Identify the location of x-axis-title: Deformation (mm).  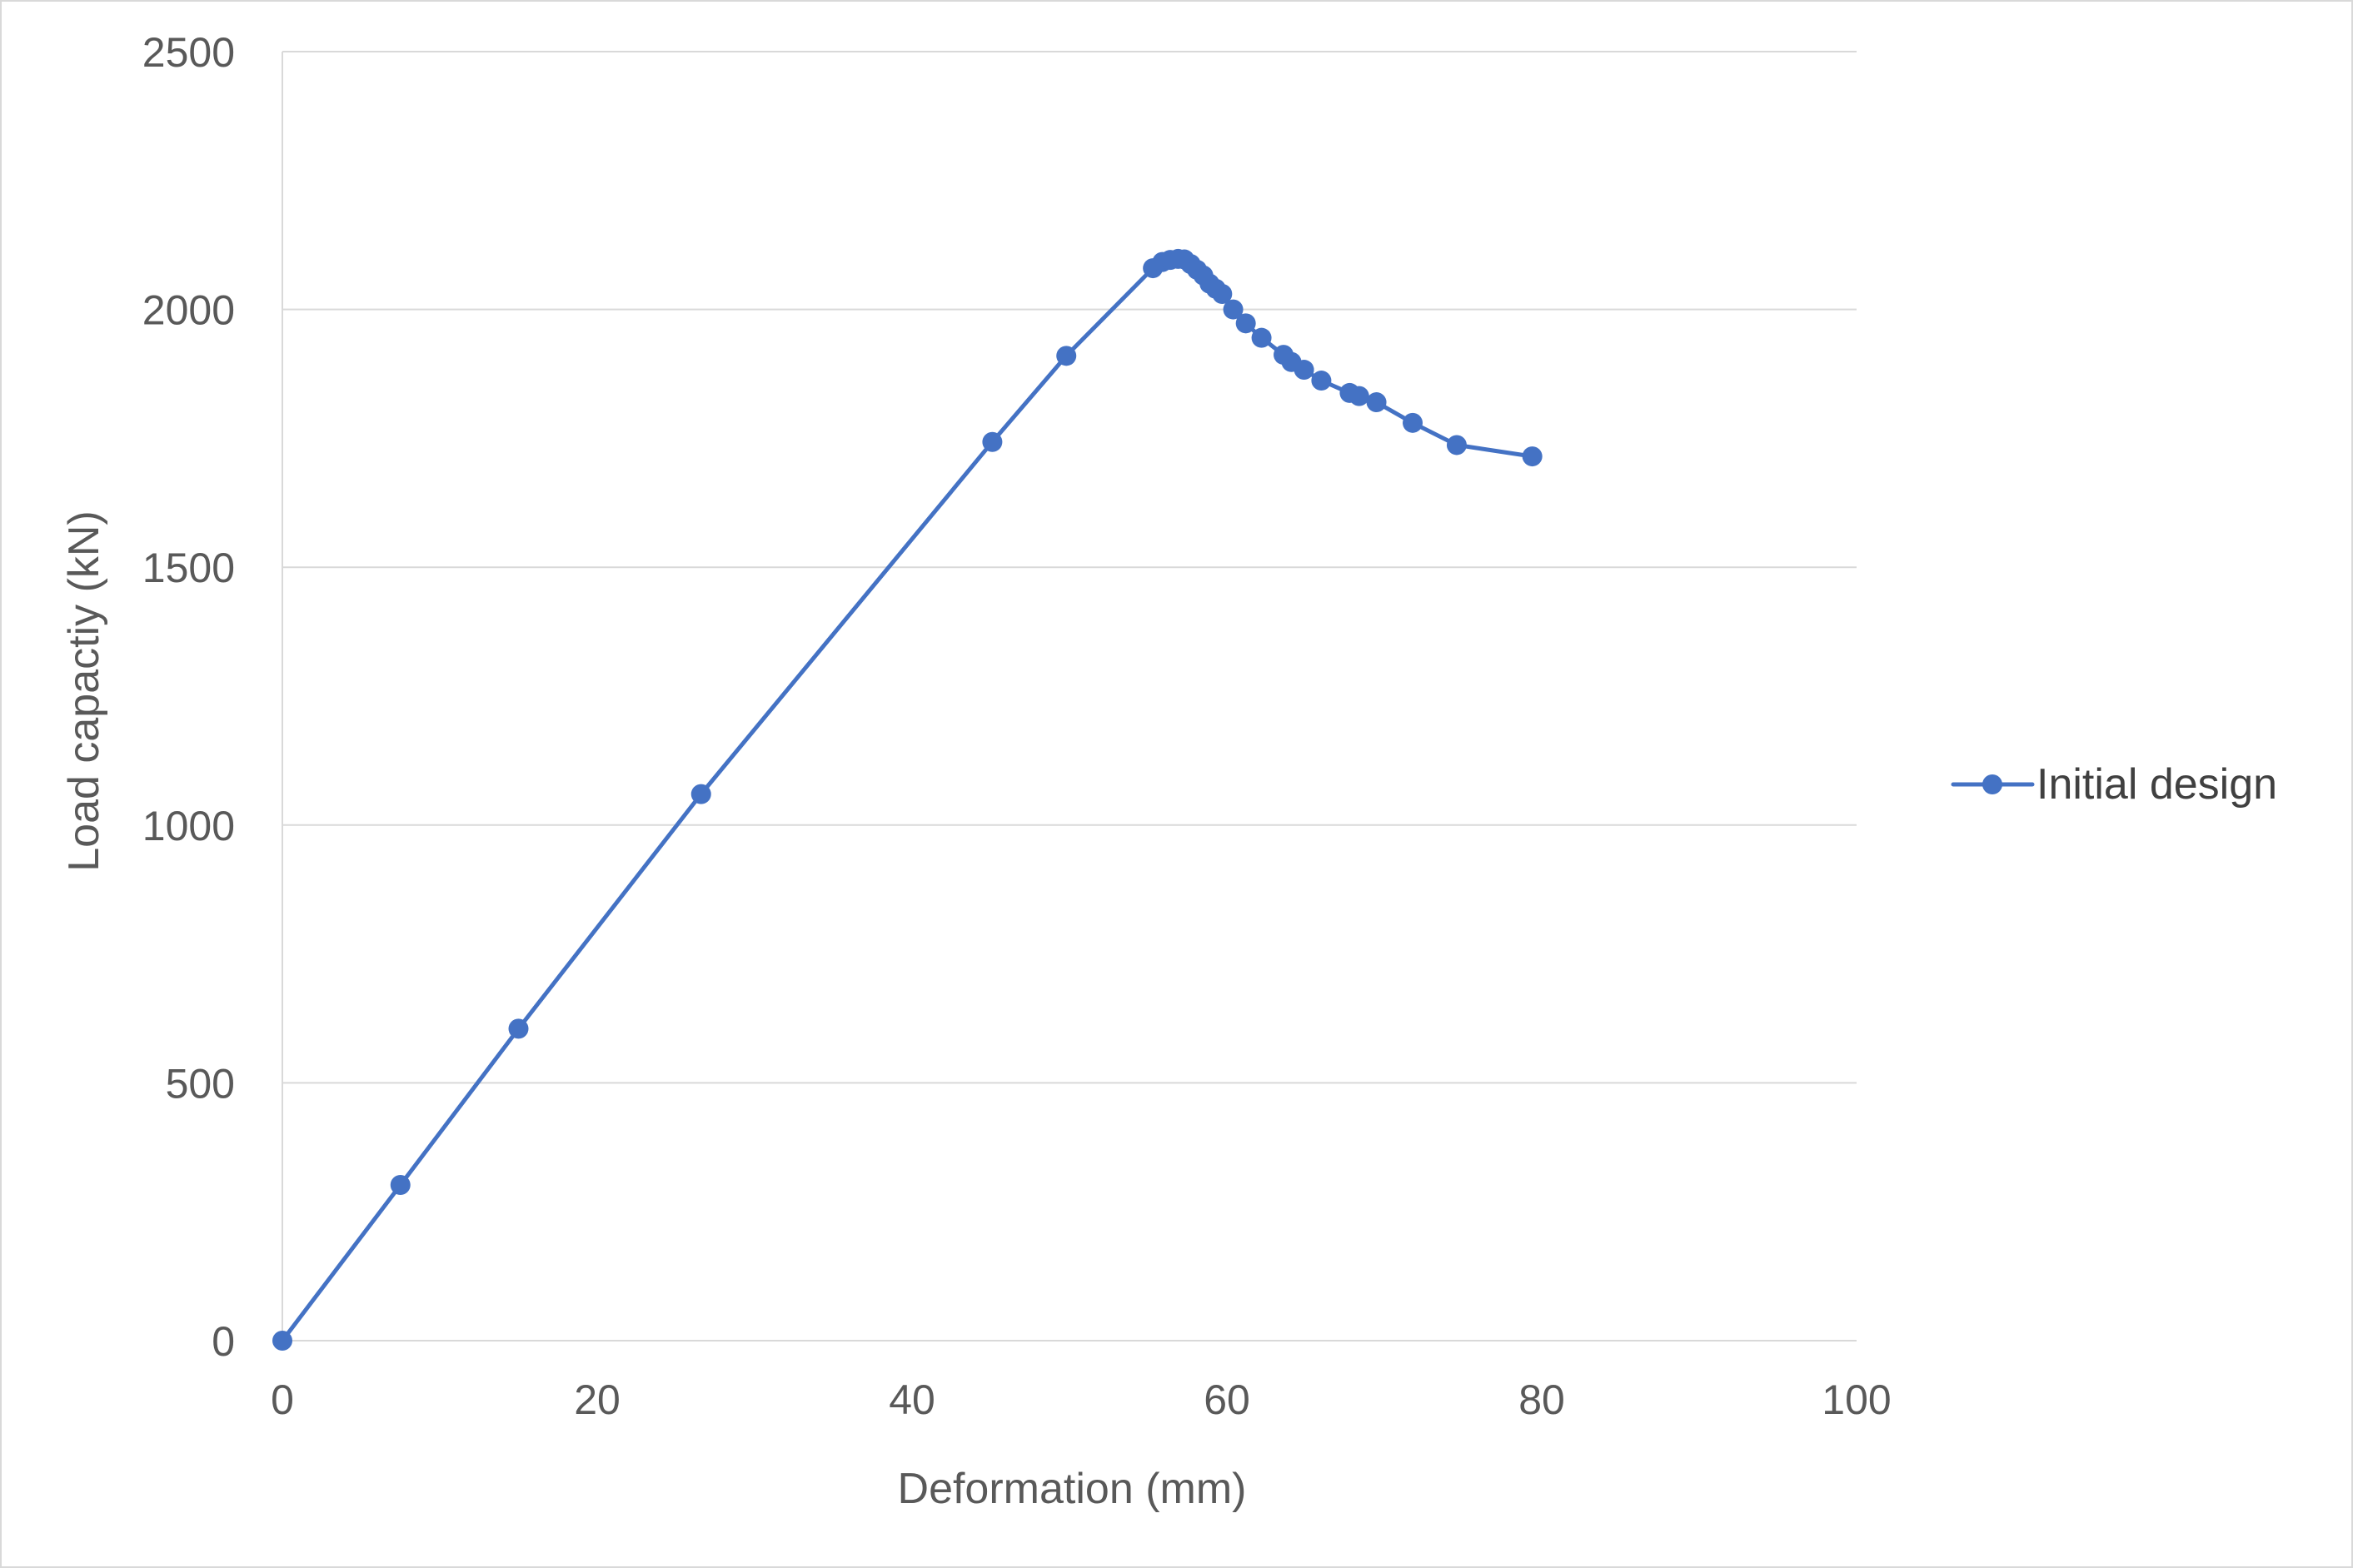
(1073, 1489).